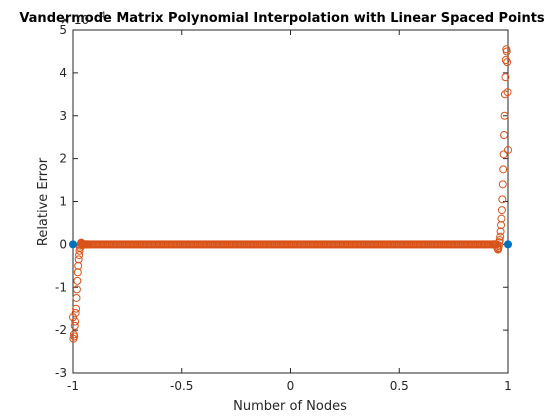 The height and width of the screenshot is (420, 560). What do you see at coordinates (399, 386) in the screenshot?
I see `x-tick-label: 0.5` at bounding box center [399, 386].